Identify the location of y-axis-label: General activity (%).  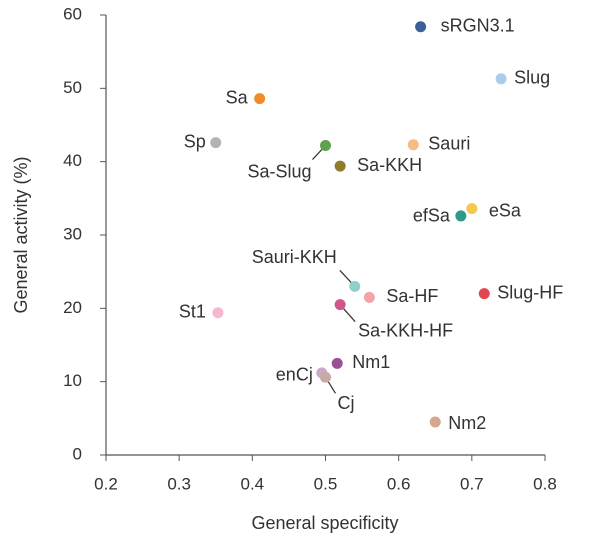
(21, 234).